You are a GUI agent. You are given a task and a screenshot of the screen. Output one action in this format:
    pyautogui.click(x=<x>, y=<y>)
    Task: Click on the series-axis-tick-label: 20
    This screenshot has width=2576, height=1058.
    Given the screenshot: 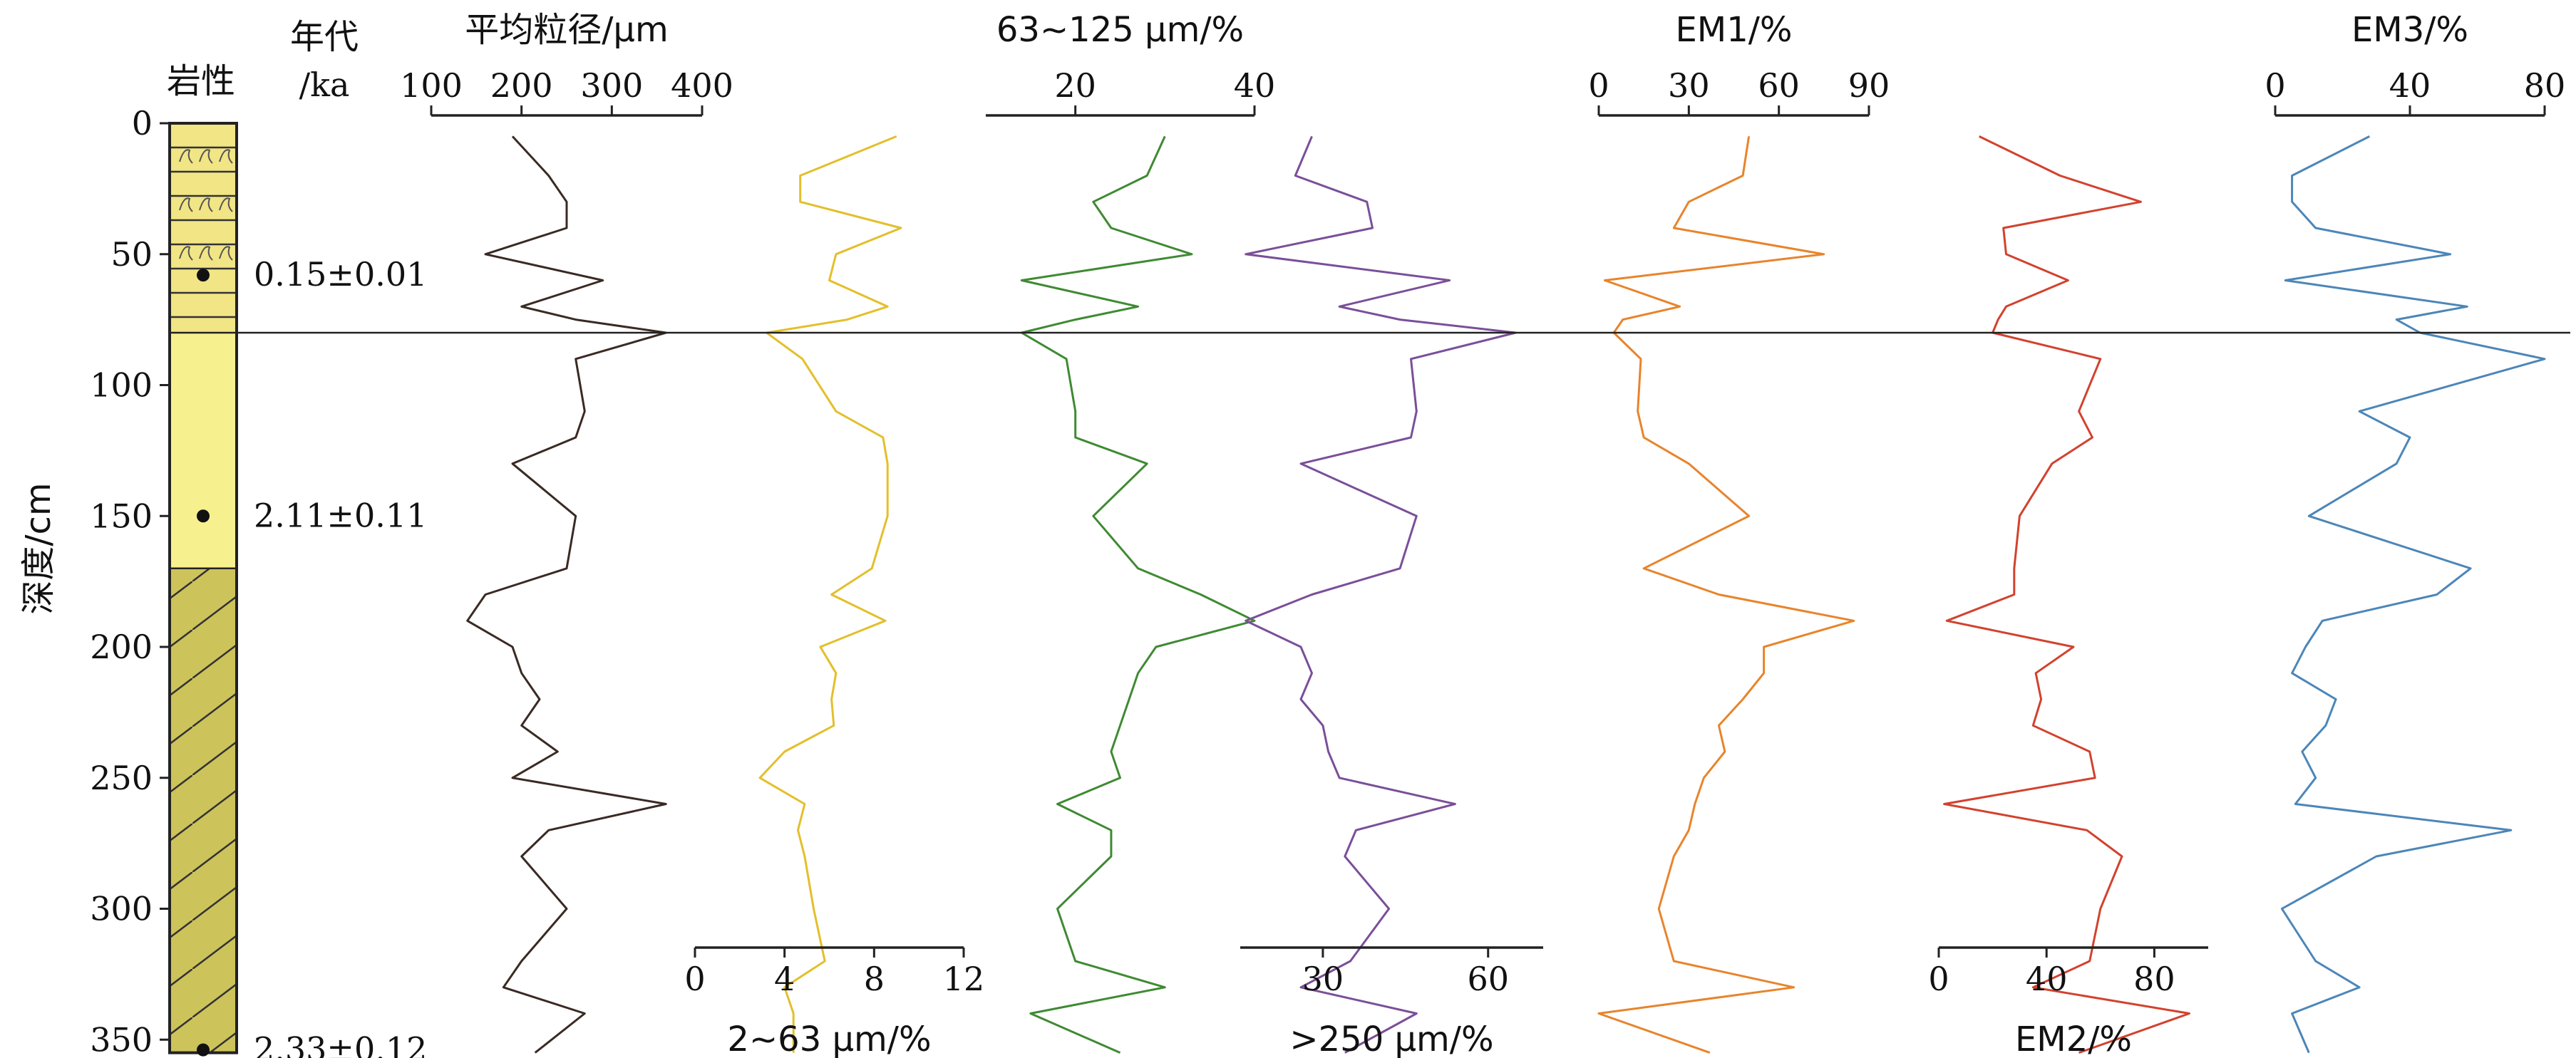 What is the action you would take?
    pyautogui.click(x=1075, y=85)
    